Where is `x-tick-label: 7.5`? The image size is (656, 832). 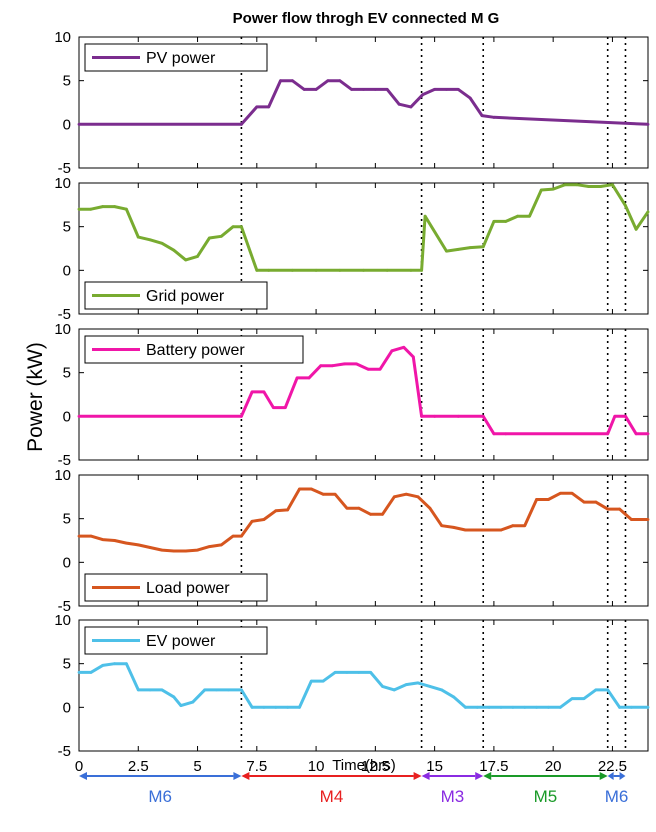 x-tick-label: 7.5 is located at coordinates (256, 766).